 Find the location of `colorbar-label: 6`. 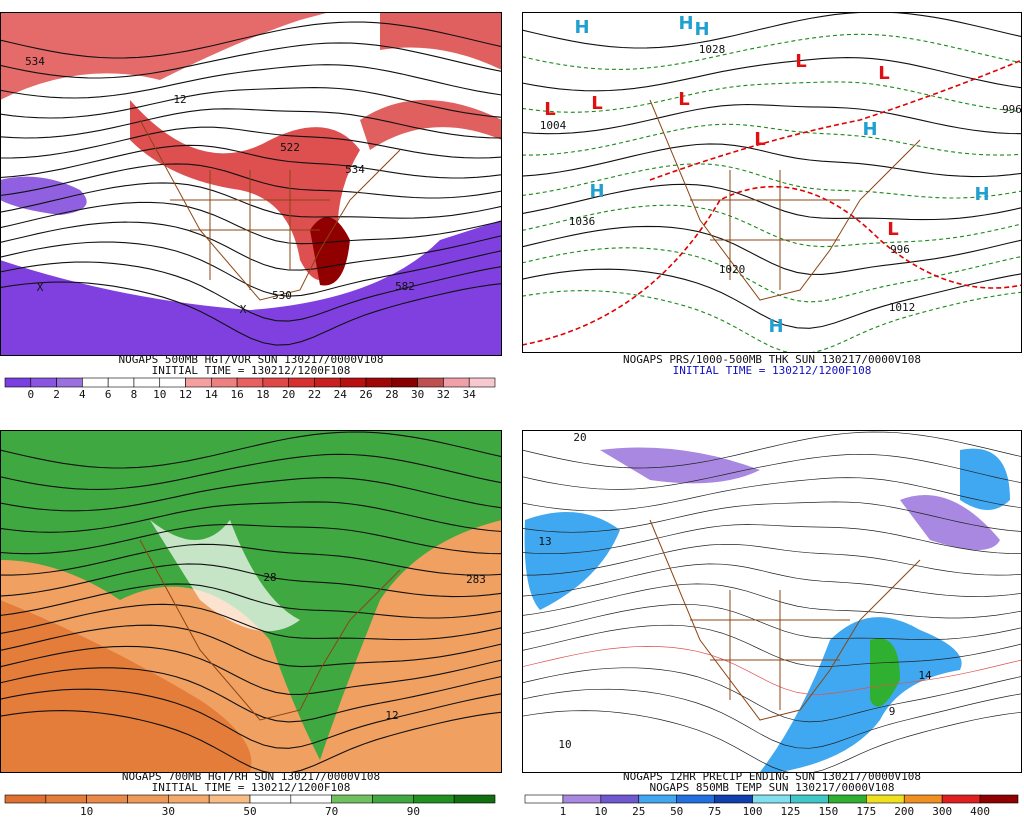

colorbar-label: 6 is located at coordinates (108, 394).